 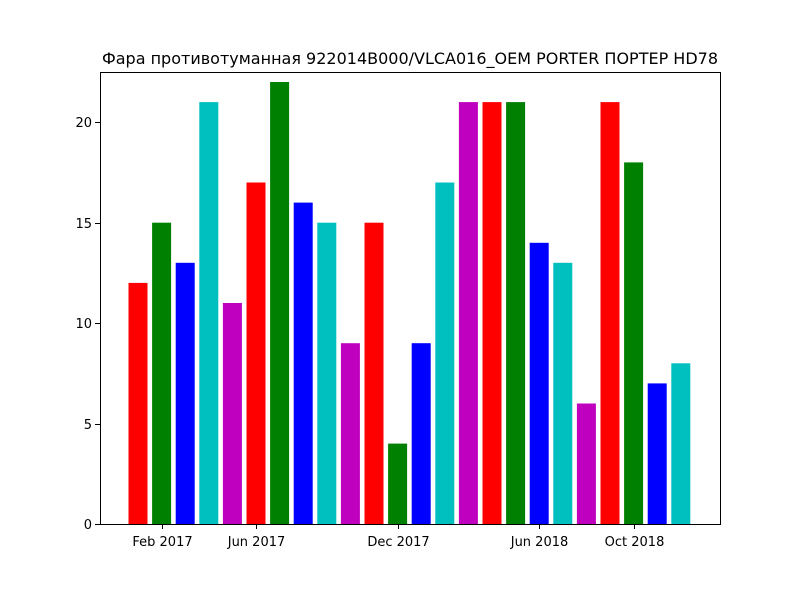 I want to click on y-tick-label: 15, so click(x=83, y=224).